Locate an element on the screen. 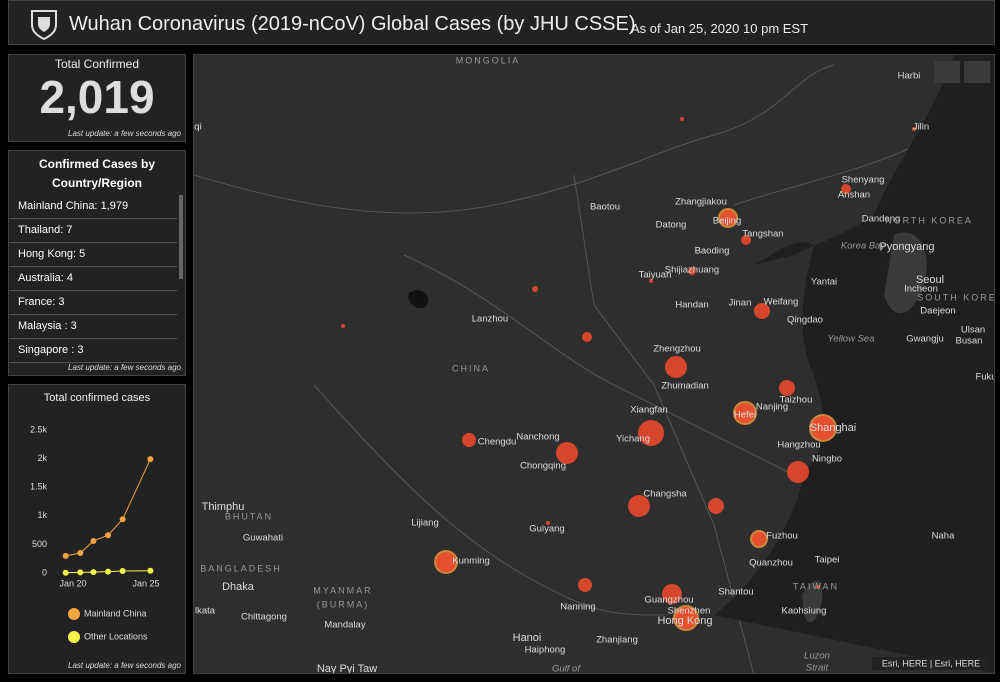 This screenshot has width=1000, height=682. place-label: Shanghai is located at coordinates (833, 428).